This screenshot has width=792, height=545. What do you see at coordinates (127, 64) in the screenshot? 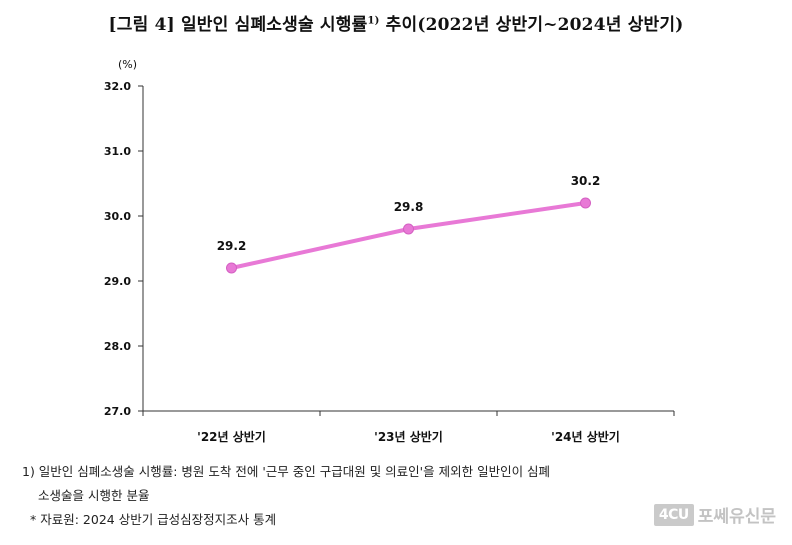
I see `y-unit-label: (%)` at bounding box center [127, 64].